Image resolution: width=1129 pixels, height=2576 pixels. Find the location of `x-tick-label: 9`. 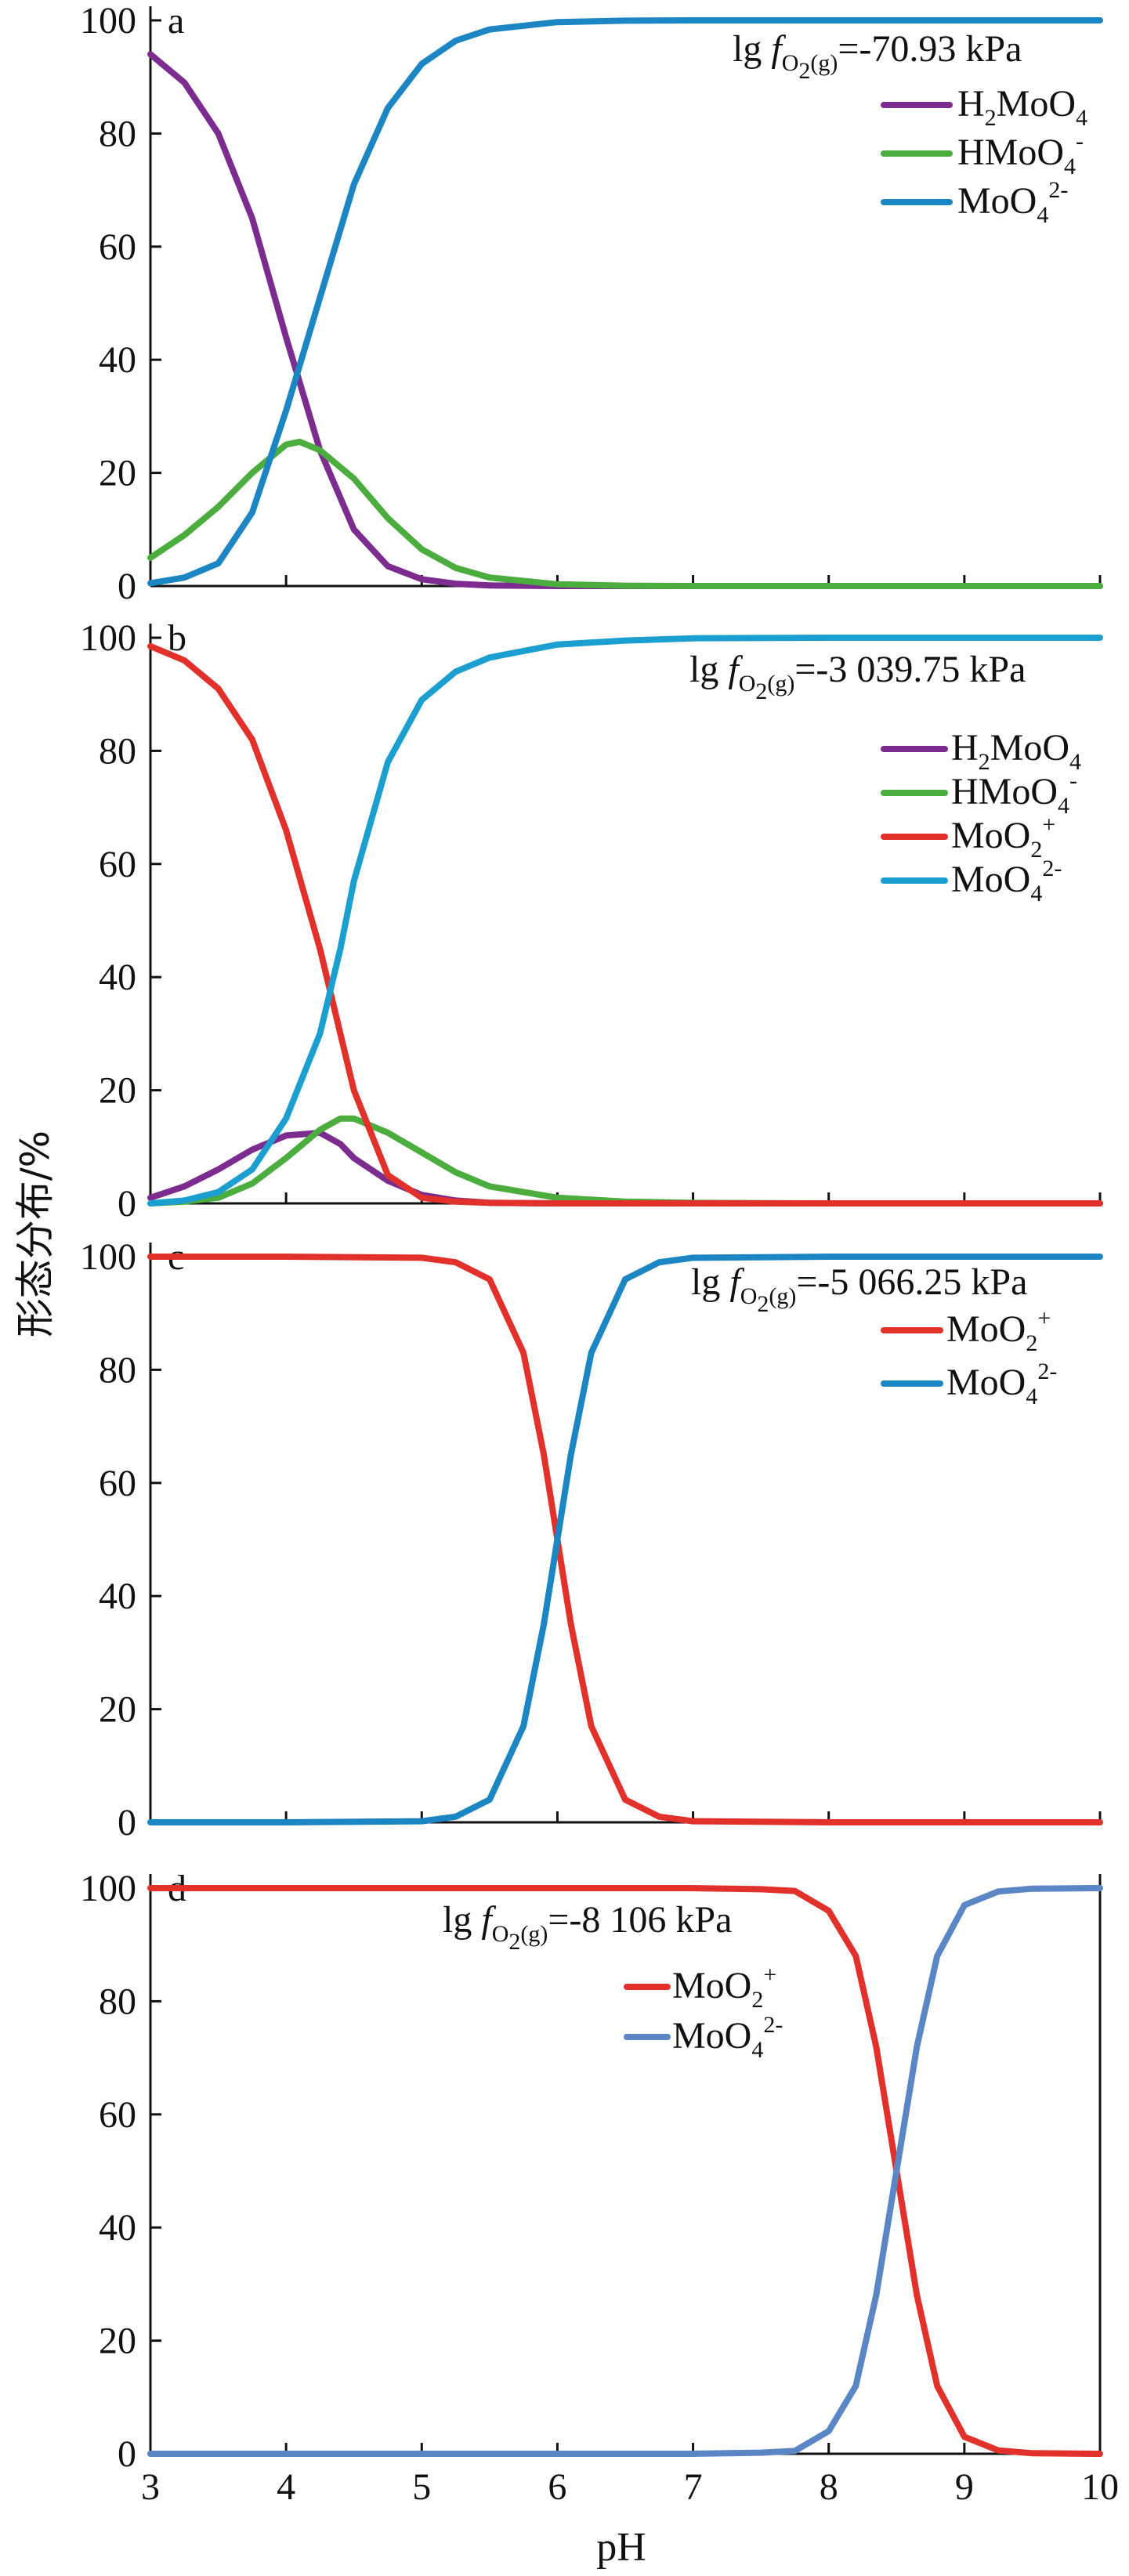

x-tick-label: 9 is located at coordinates (965, 2487).